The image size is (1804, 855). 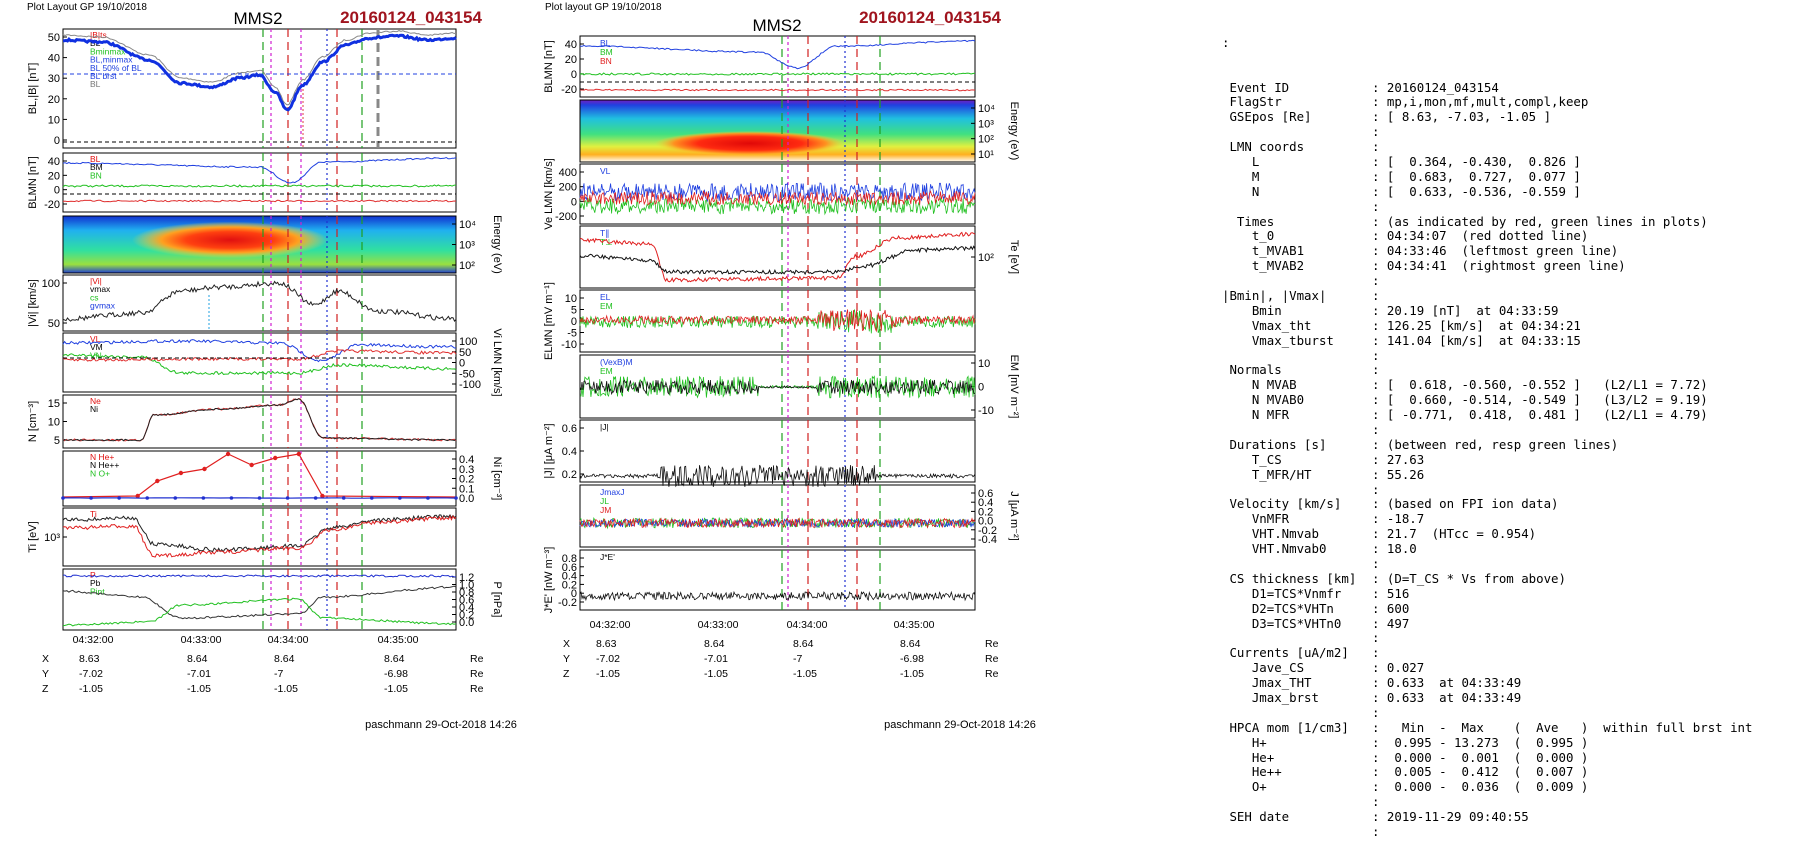 I want to click on info-row: FlagStr: mp,i,mon,mf,mult,compl,keep, so click(x=1511, y=102).